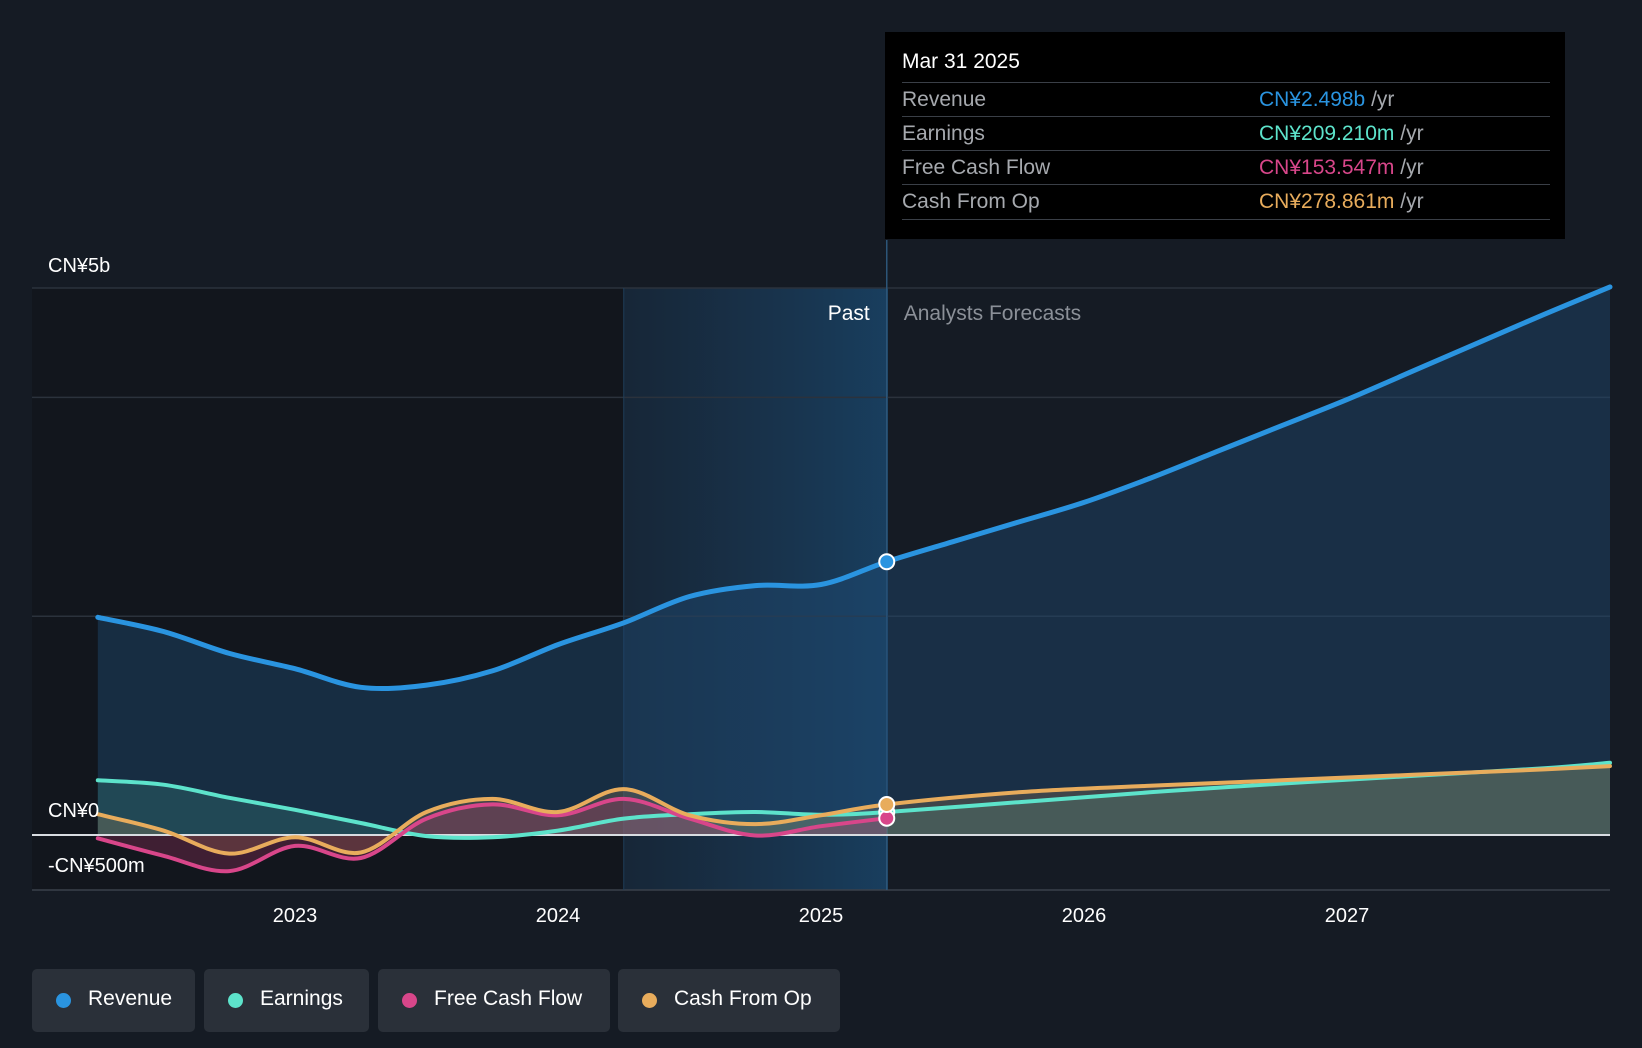 The width and height of the screenshot is (1642, 1048). I want to click on legend-item-free-cash-flow: Free Cash Flow, so click(494, 1000).